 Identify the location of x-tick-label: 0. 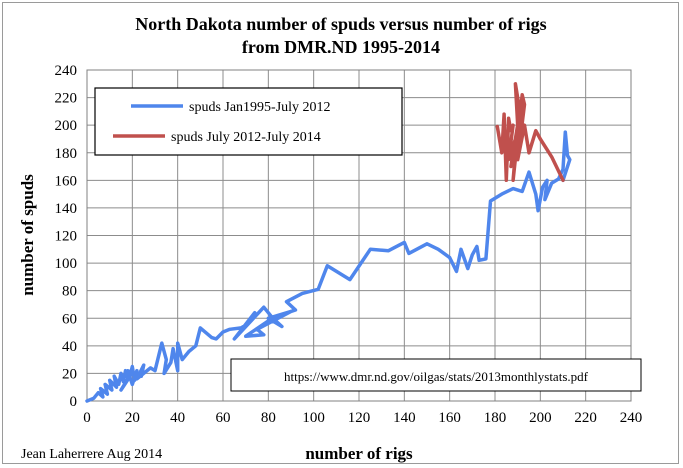
(87, 418).